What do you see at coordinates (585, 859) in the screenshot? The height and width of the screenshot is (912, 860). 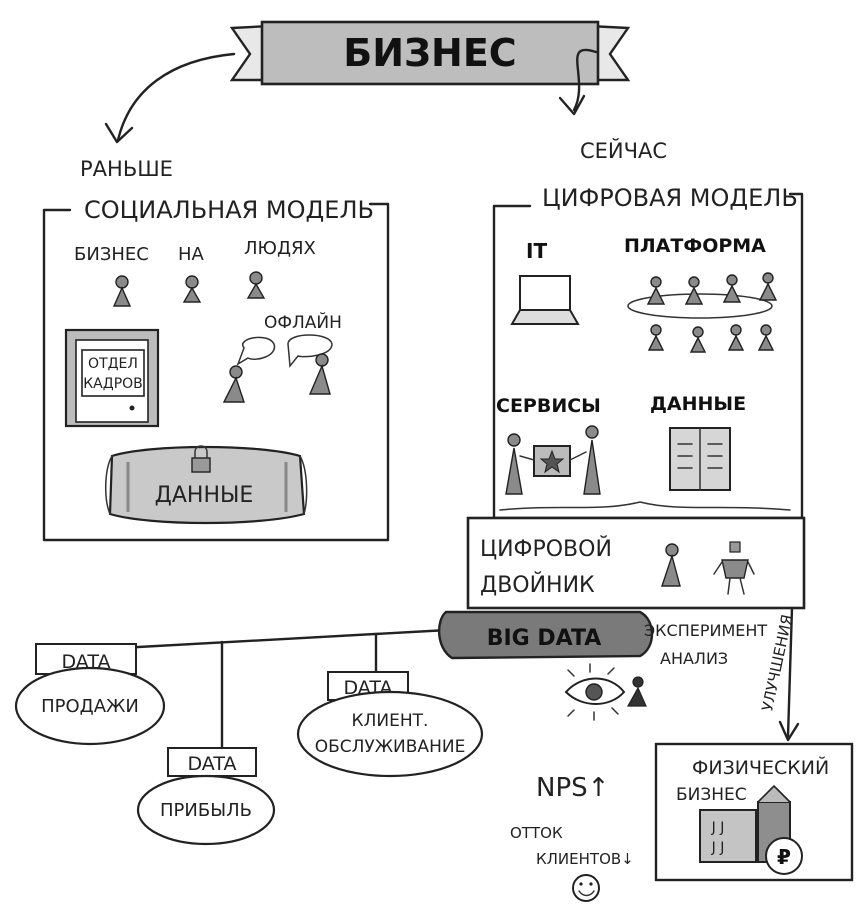 I see `churn-label-2: КЛИЕНТОВ↓` at bounding box center [585, 859].